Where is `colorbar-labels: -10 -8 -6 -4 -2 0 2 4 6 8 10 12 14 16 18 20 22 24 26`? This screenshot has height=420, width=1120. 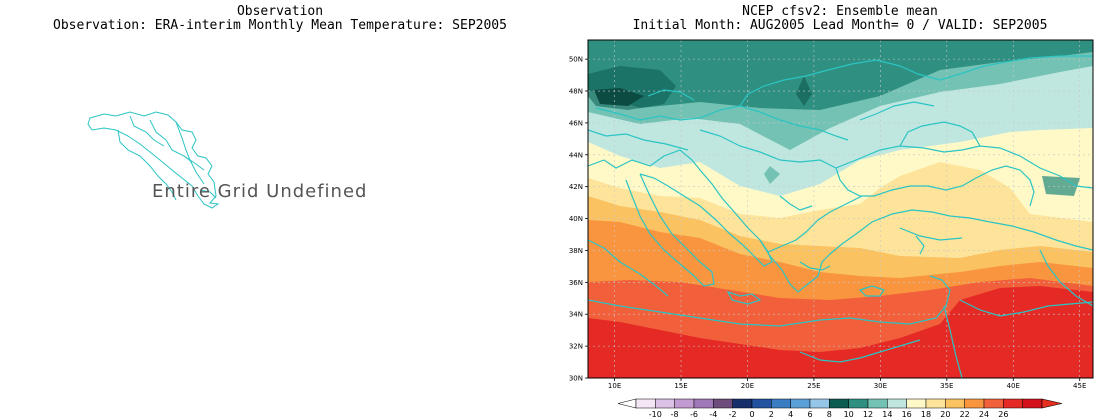
colorbar-labels: -10 -8 -6 -4 -2 0 2 4 6 8 10 12 14 16 18 20 22 24 26 is located at coordinates (829, 414).